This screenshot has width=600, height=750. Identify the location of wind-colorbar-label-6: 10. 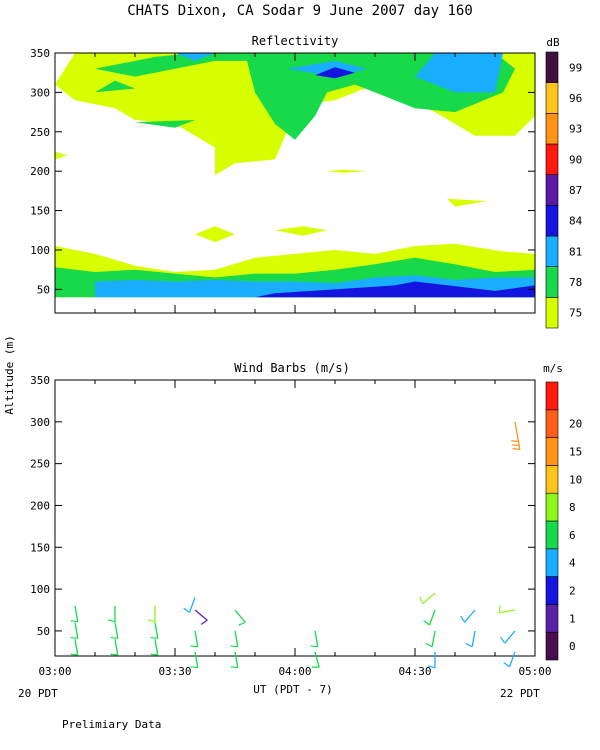
(575, 479).